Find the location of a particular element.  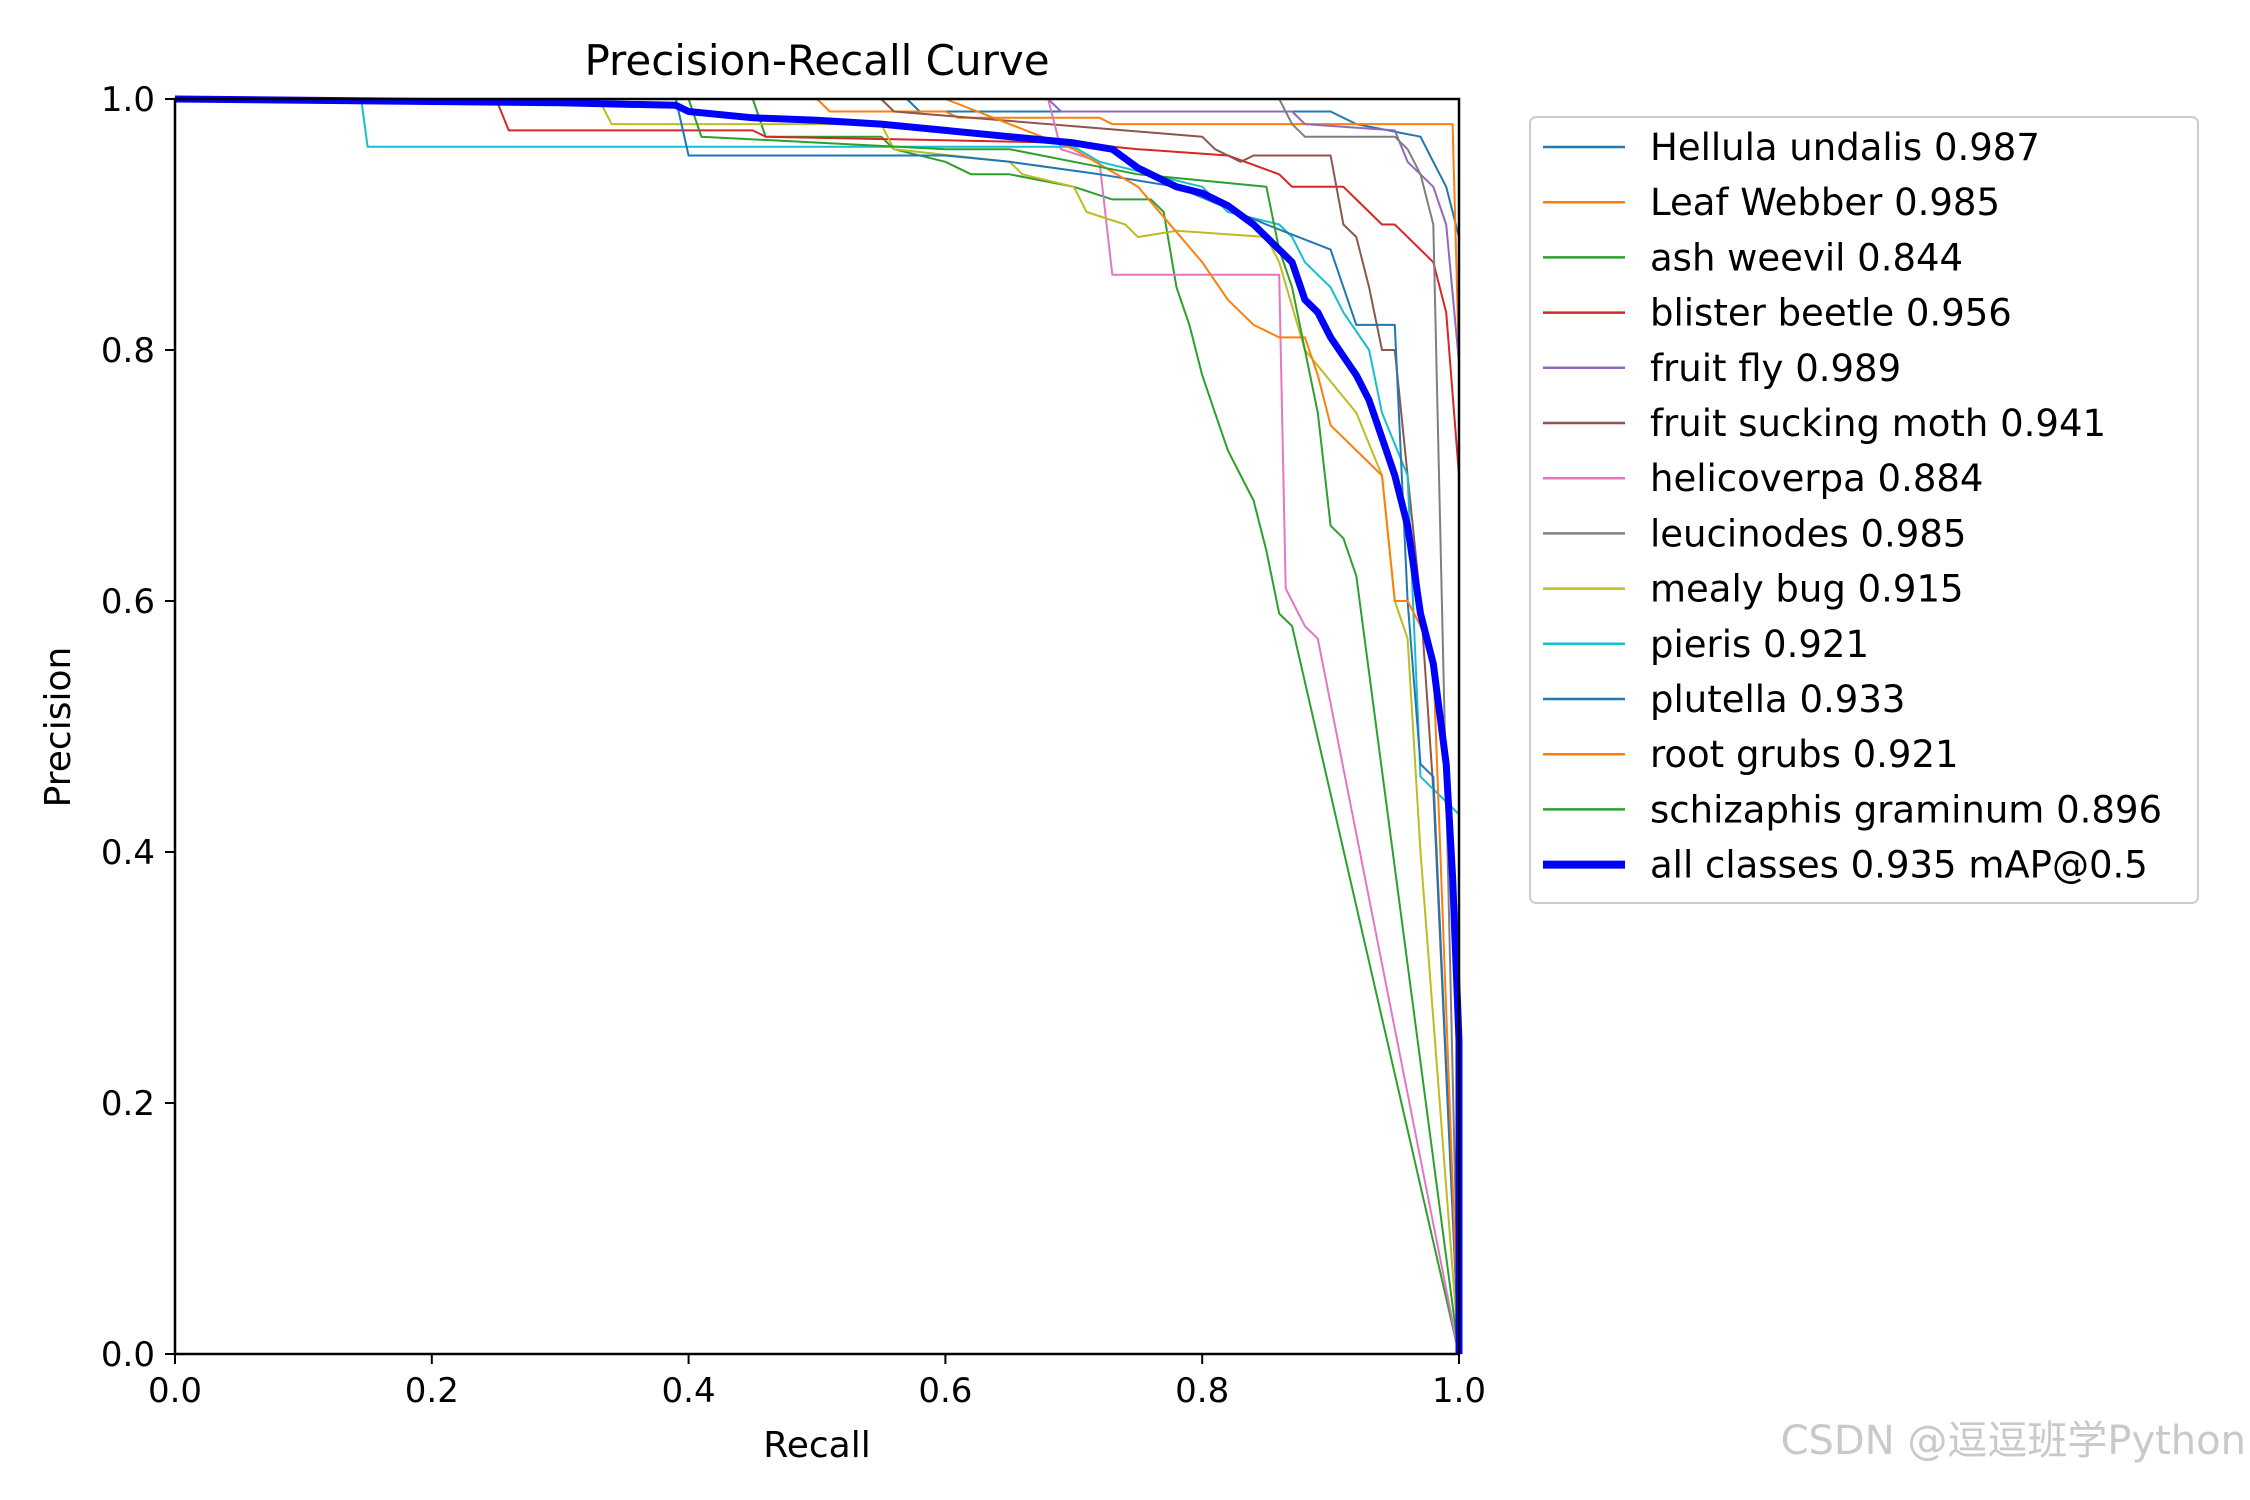

y-tick-label: 0.0 is located at coordinates (128, 1355).